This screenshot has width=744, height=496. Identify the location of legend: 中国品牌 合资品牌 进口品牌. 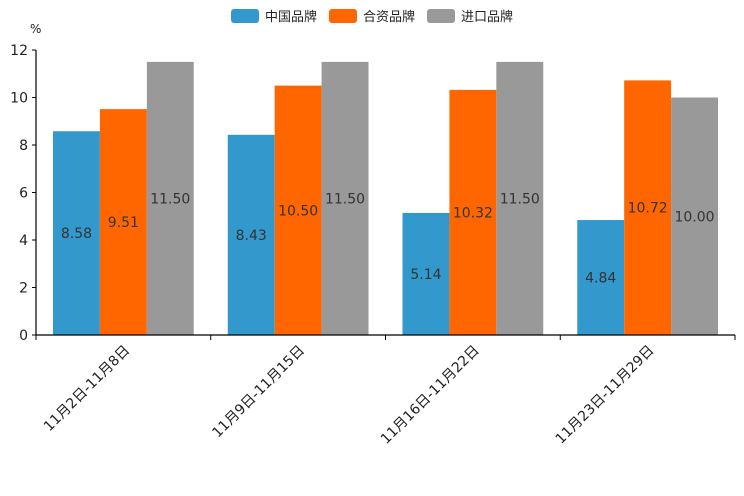
(372, 17).